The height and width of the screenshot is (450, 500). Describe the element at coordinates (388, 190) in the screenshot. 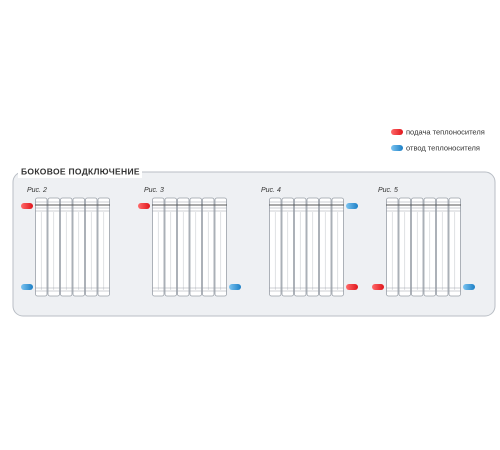

I see `figure-label: Рис. 5` at that location.